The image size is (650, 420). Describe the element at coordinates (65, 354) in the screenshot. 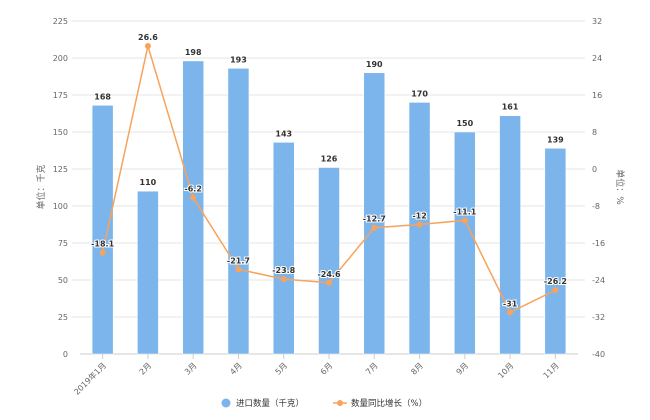

I see `y-tick-label: 0` at that location.